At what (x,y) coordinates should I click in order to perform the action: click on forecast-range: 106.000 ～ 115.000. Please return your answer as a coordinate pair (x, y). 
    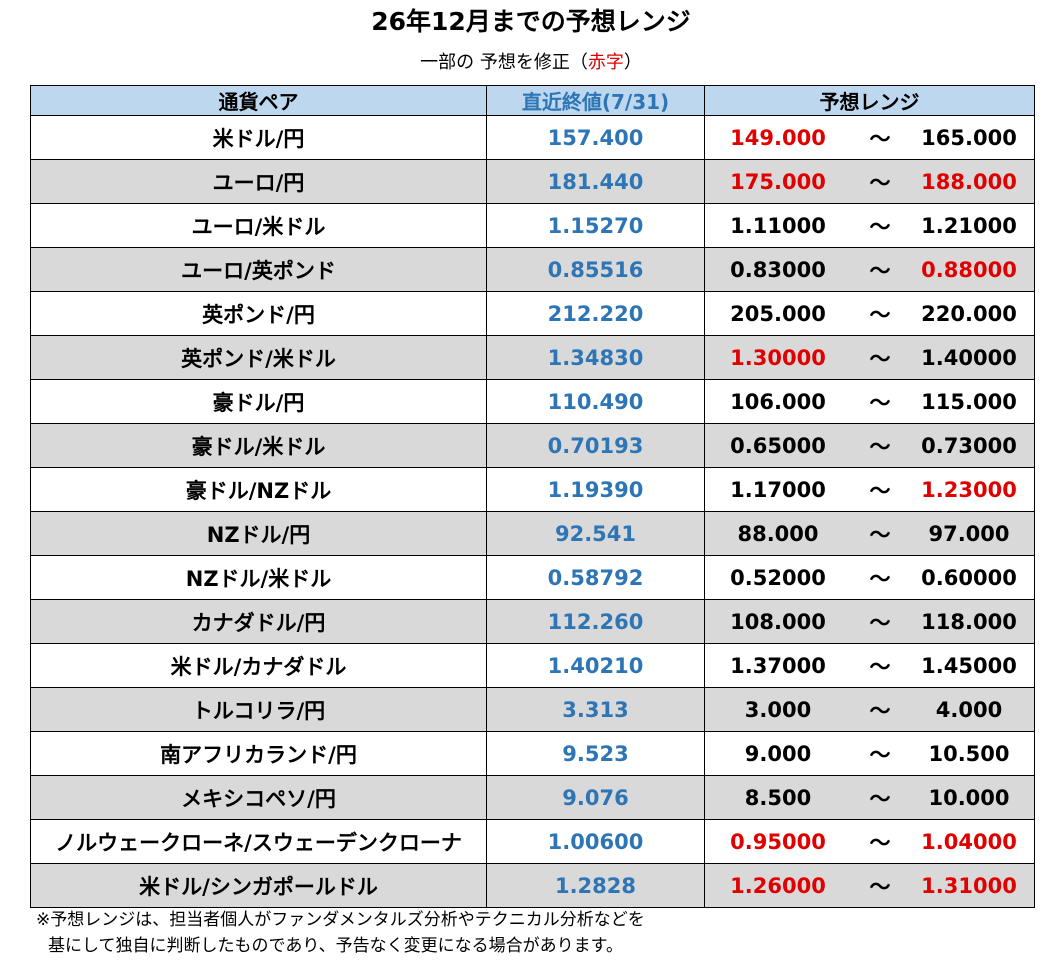
    Looking at the image, I should click on (869, 401).